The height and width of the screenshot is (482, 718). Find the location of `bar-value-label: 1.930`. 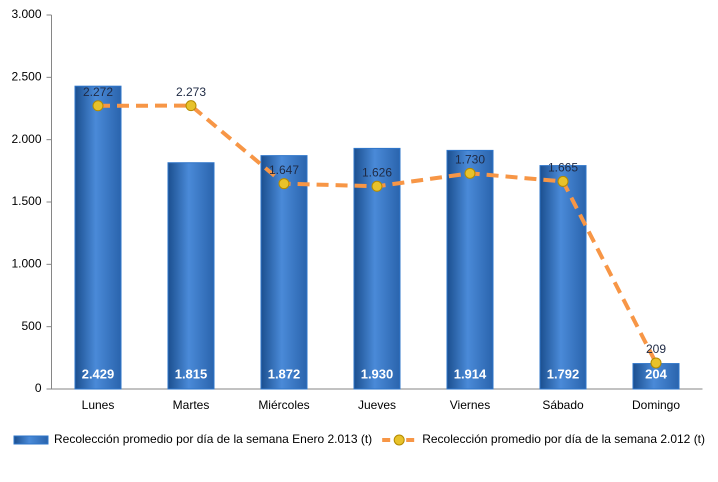

bar-value-label: 1.930 is located at coordinates (377, 373).